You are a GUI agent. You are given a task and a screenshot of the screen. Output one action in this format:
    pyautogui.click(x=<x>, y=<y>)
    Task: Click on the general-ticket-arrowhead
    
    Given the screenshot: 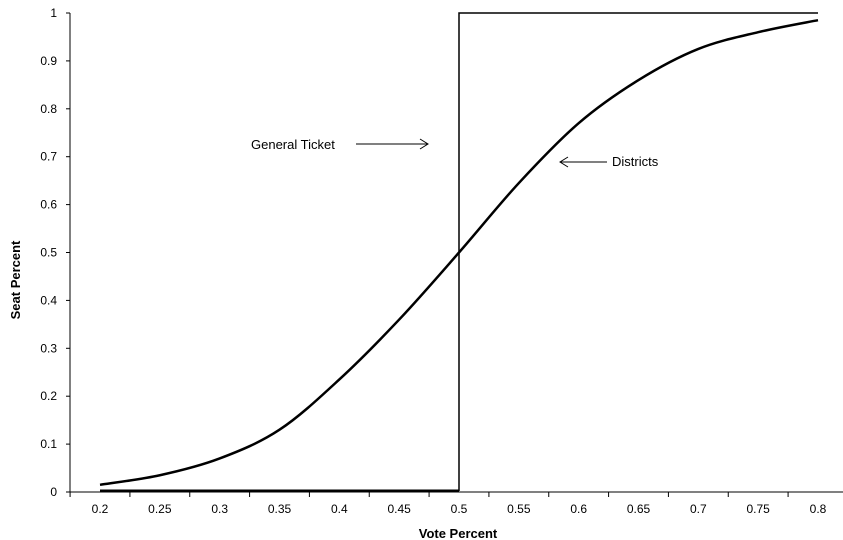 What is the action you would take?
    pyautogui.click(x=424, y=144)
    